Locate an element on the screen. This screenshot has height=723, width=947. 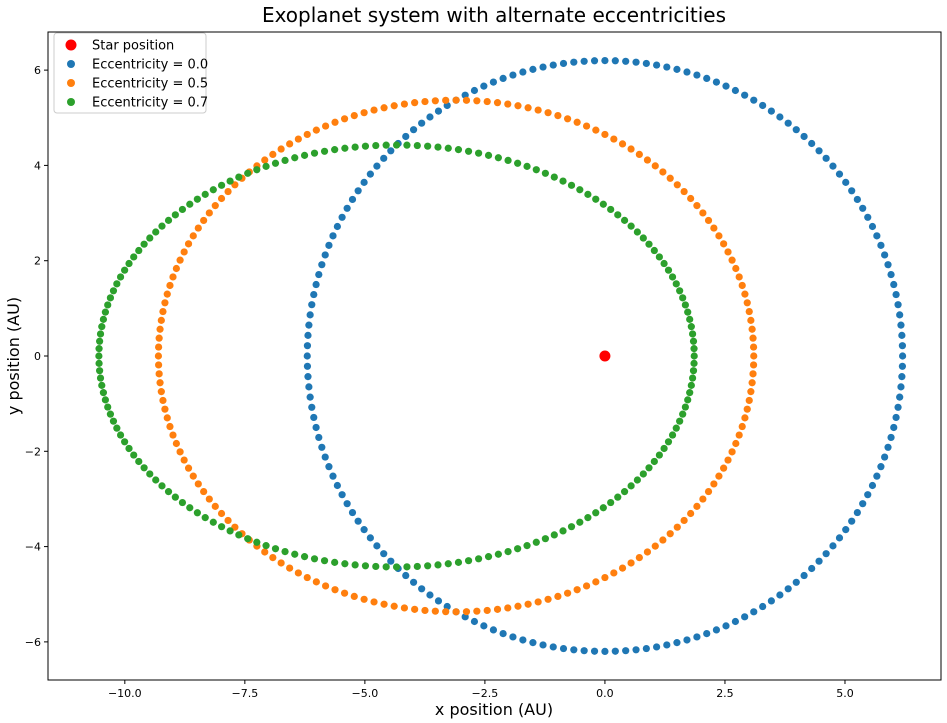
y-axis-label: y position (AU) is located at coordinates (13, 356).